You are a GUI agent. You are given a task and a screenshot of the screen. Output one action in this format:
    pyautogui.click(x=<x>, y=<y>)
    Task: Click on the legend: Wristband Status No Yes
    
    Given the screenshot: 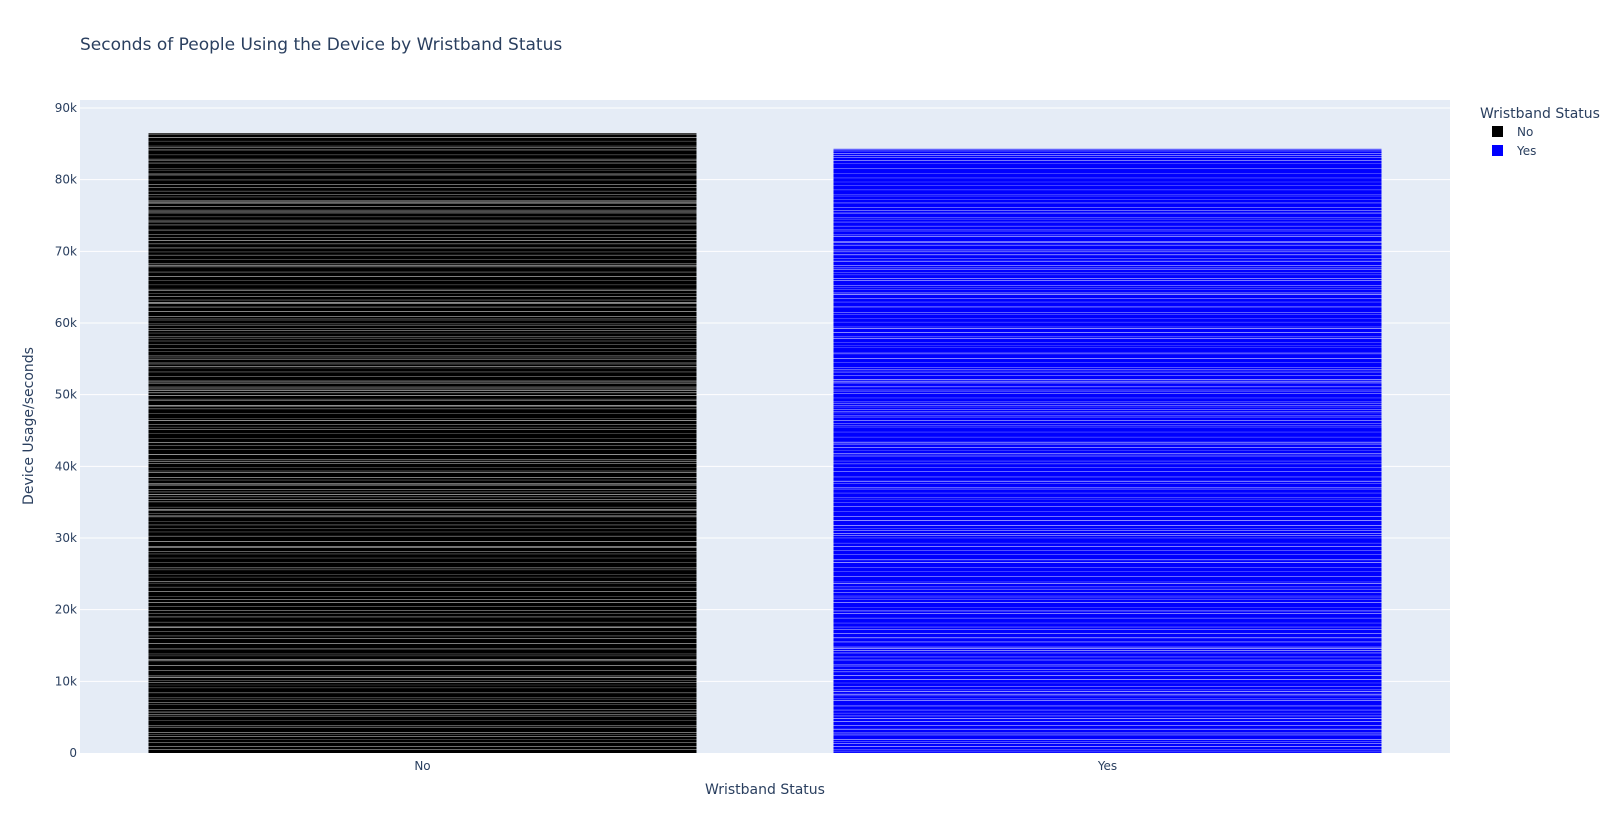 What is the action you would take?
    pyautogui.click(x=1540, y=132)
    